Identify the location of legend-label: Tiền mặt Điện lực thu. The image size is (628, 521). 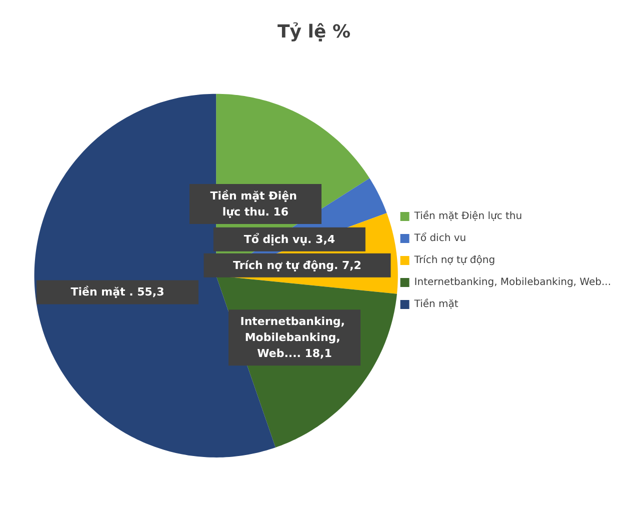
(467, 216).